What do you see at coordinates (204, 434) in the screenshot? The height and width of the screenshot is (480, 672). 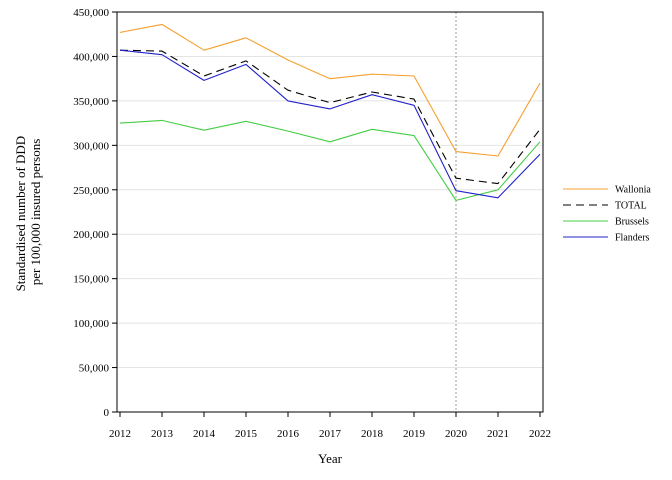 I see `x-tick-label: 2014` at bounding box center [204, 434].